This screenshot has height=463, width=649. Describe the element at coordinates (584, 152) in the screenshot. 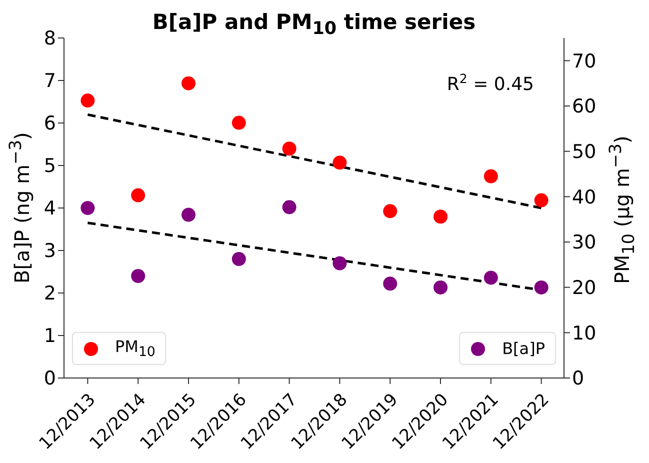

I see `y2-tick-label: 50` at that location.